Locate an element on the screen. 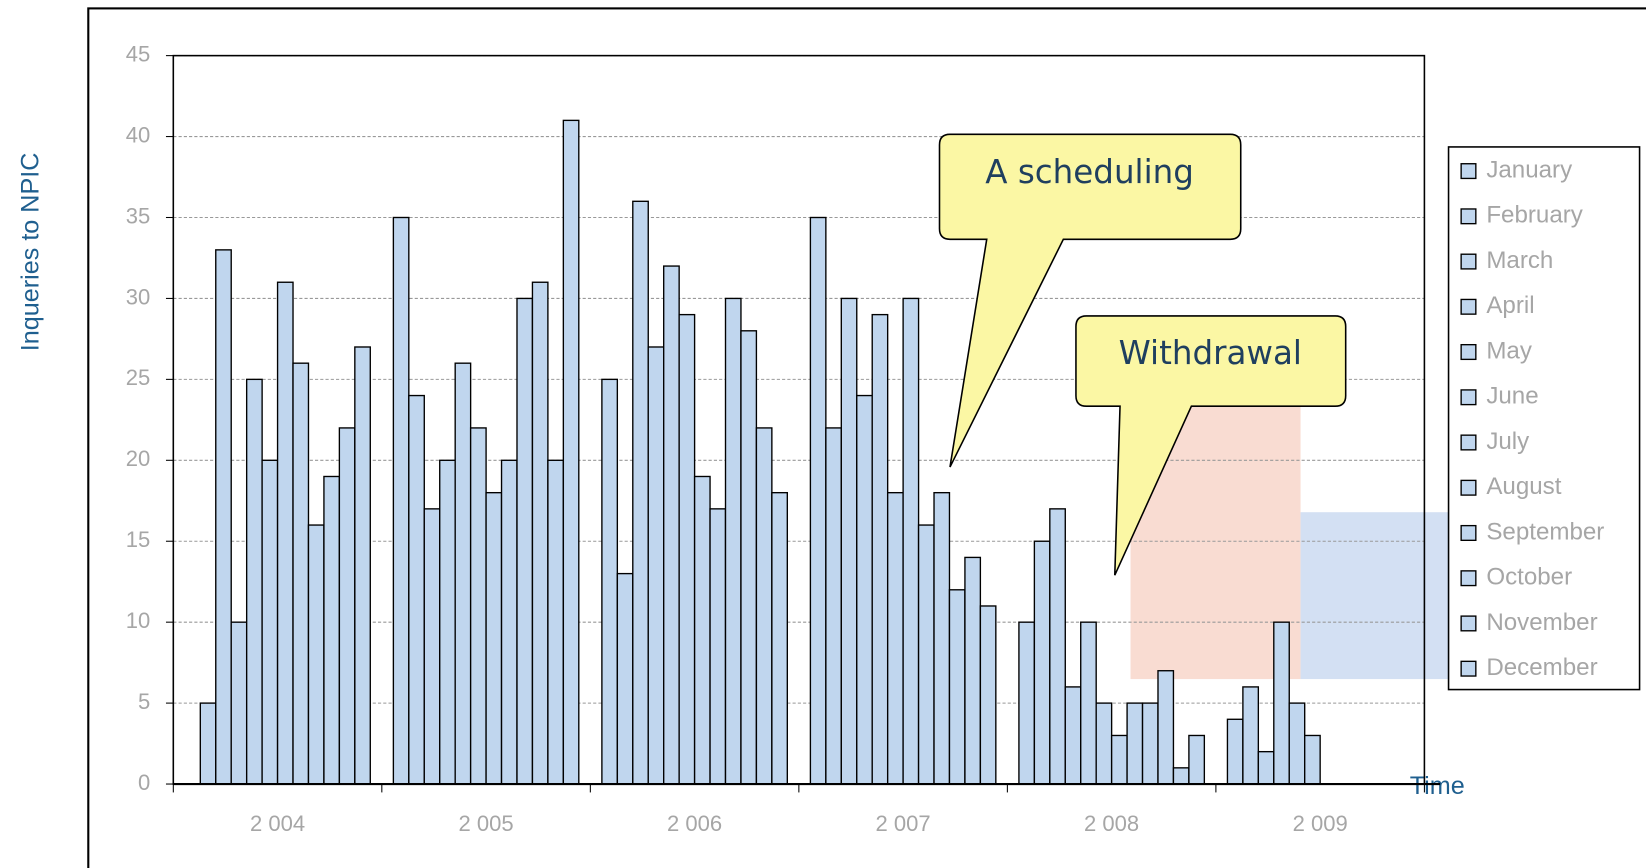 This screenshot has height=868, width=1646. y-tick-label: 0 is located at coordinates (144, 782).